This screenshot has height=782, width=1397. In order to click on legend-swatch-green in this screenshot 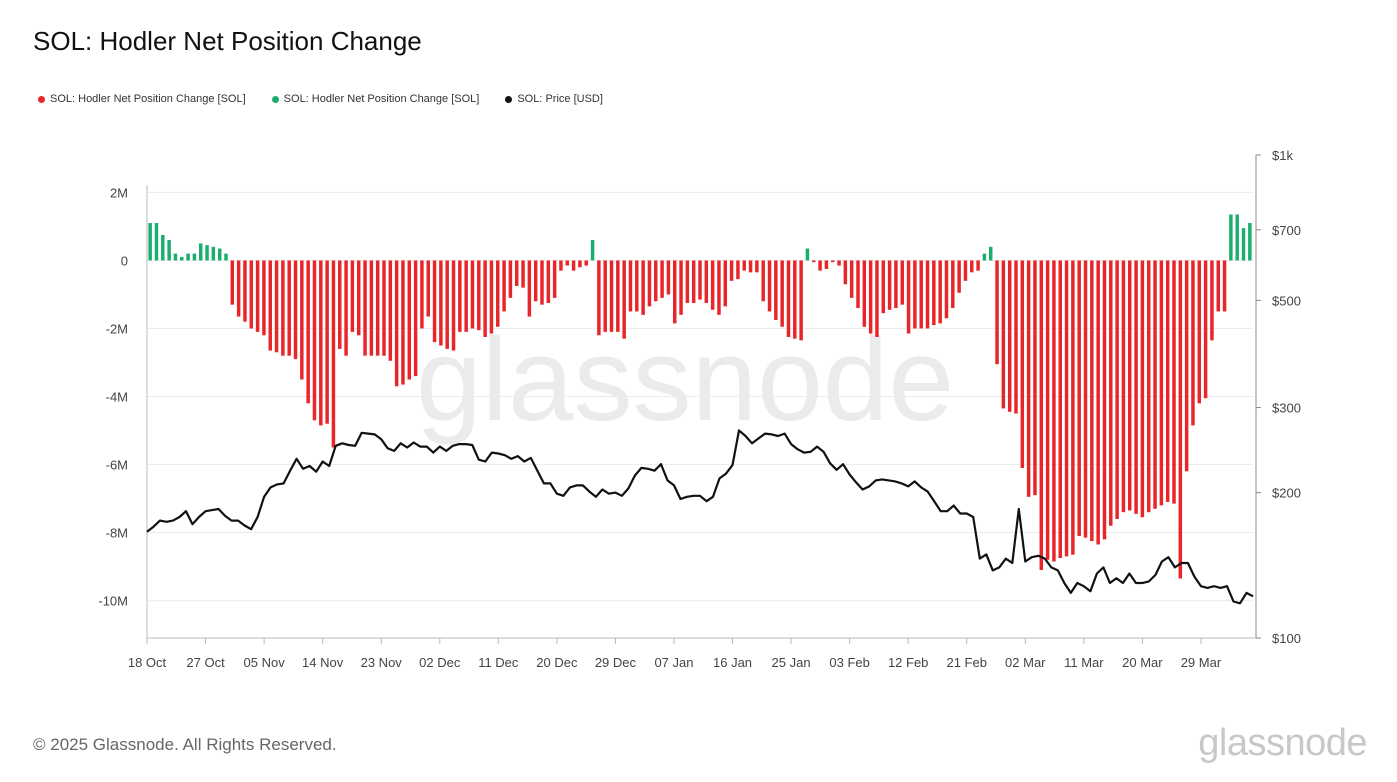, I will do `click(275, 99)`.